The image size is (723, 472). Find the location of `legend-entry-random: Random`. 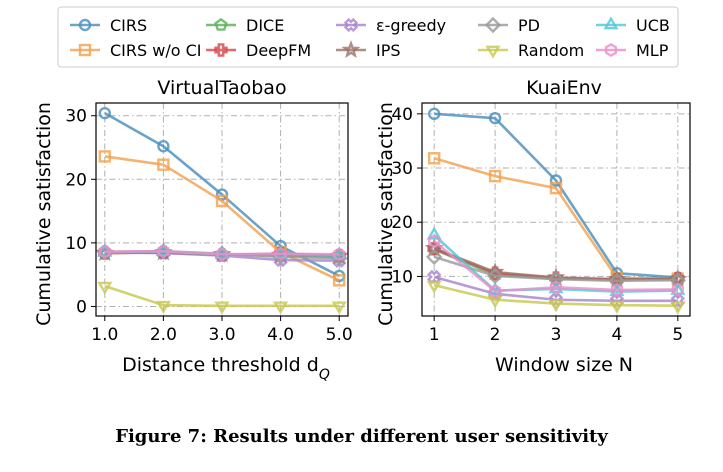

legend-entry-random: Random is located at coordinates (531, 50).